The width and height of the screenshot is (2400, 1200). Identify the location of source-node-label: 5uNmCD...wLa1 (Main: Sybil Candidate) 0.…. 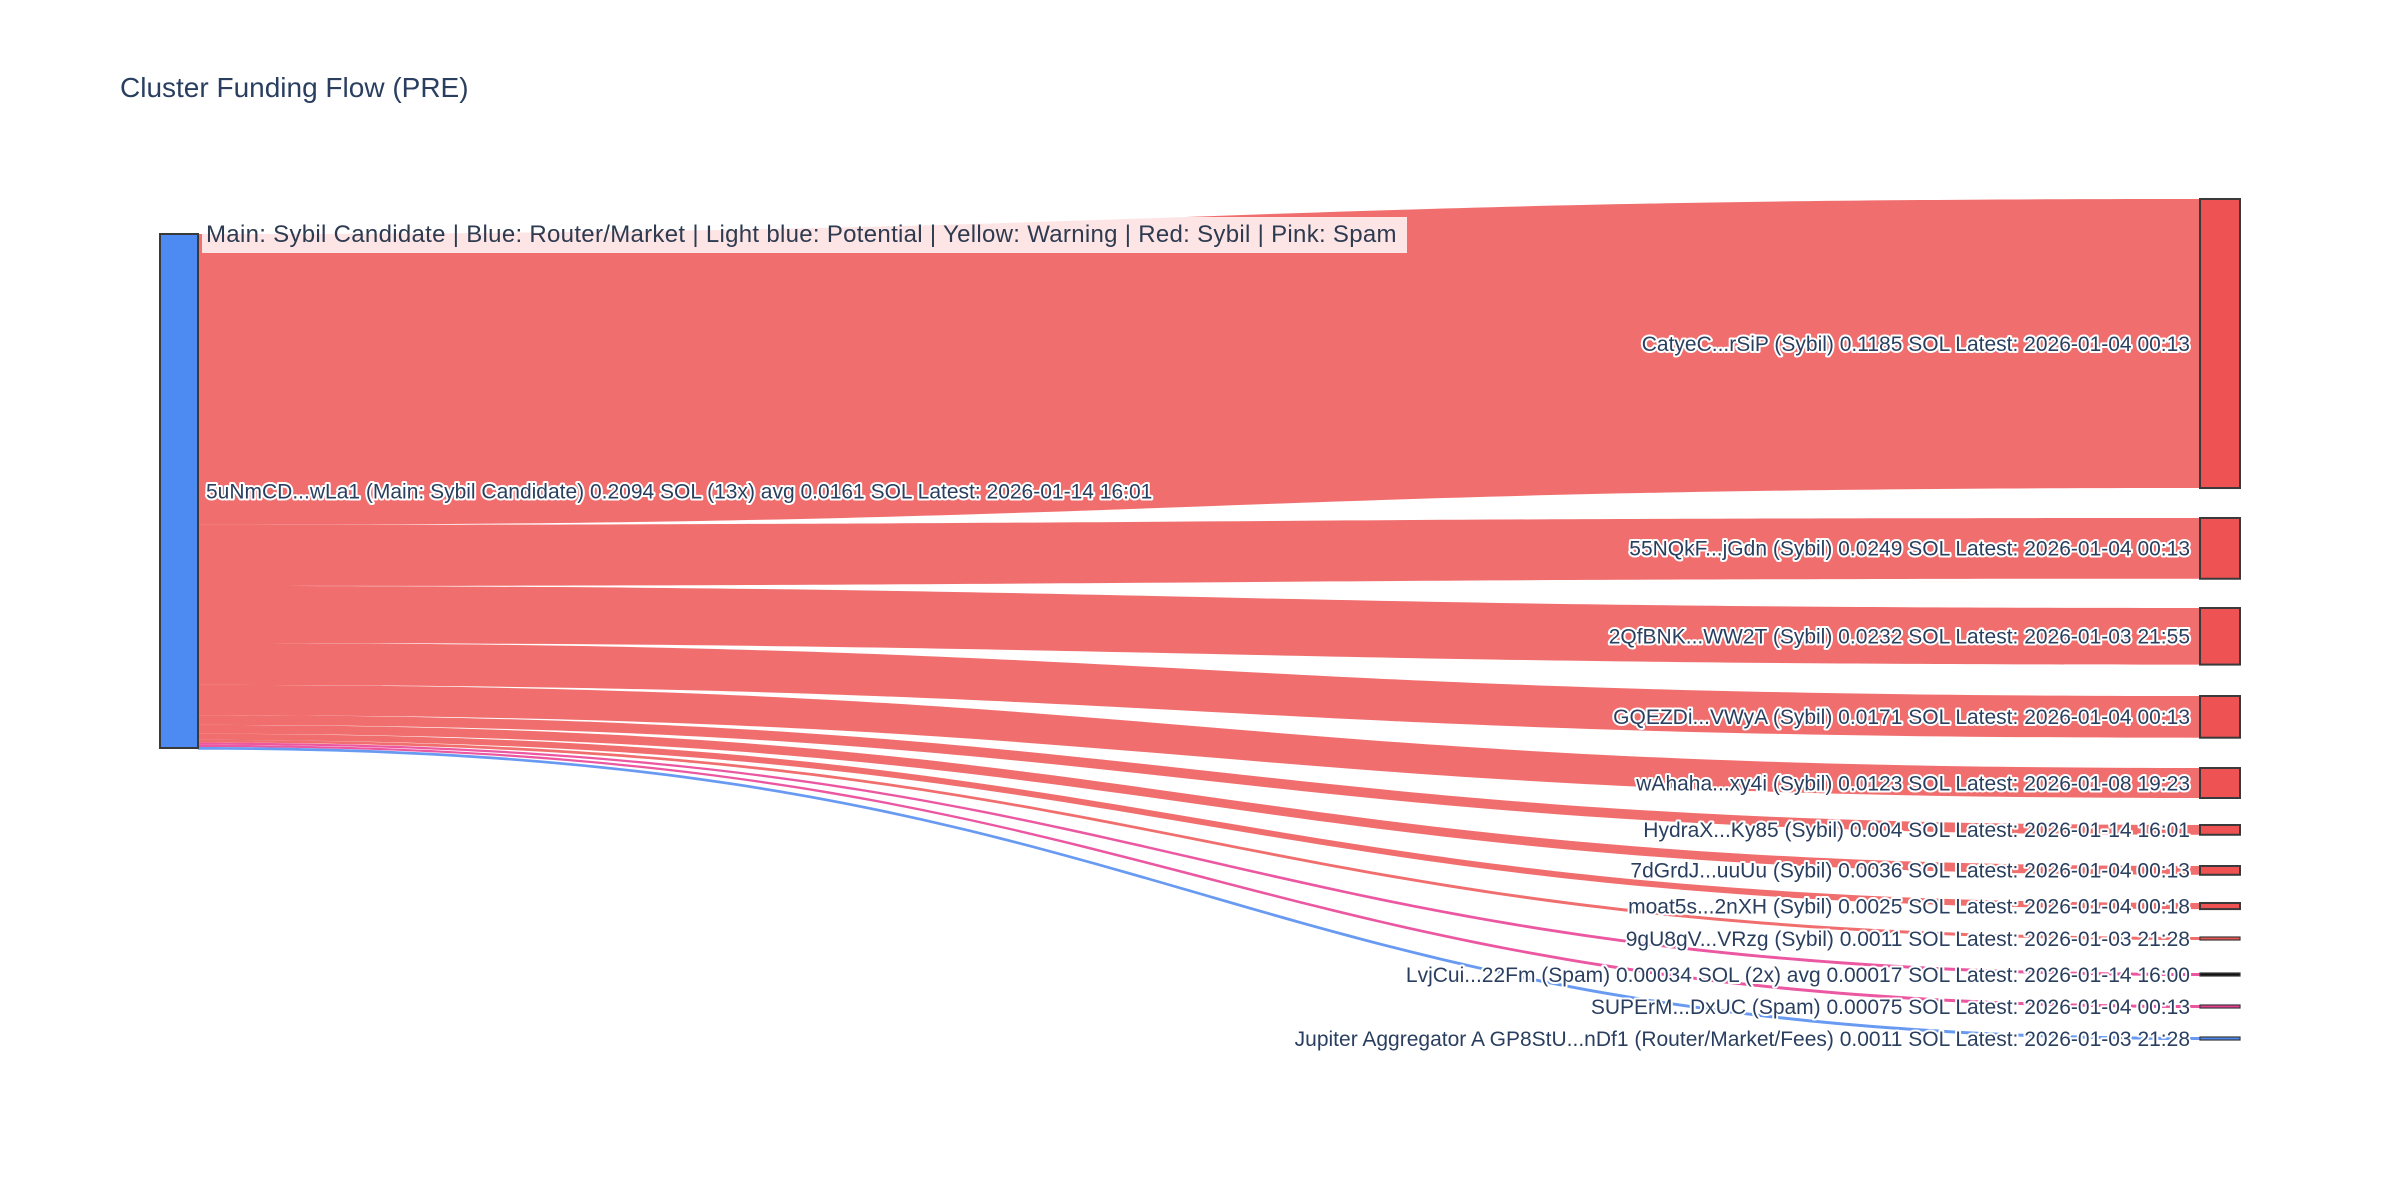
(679, 491).